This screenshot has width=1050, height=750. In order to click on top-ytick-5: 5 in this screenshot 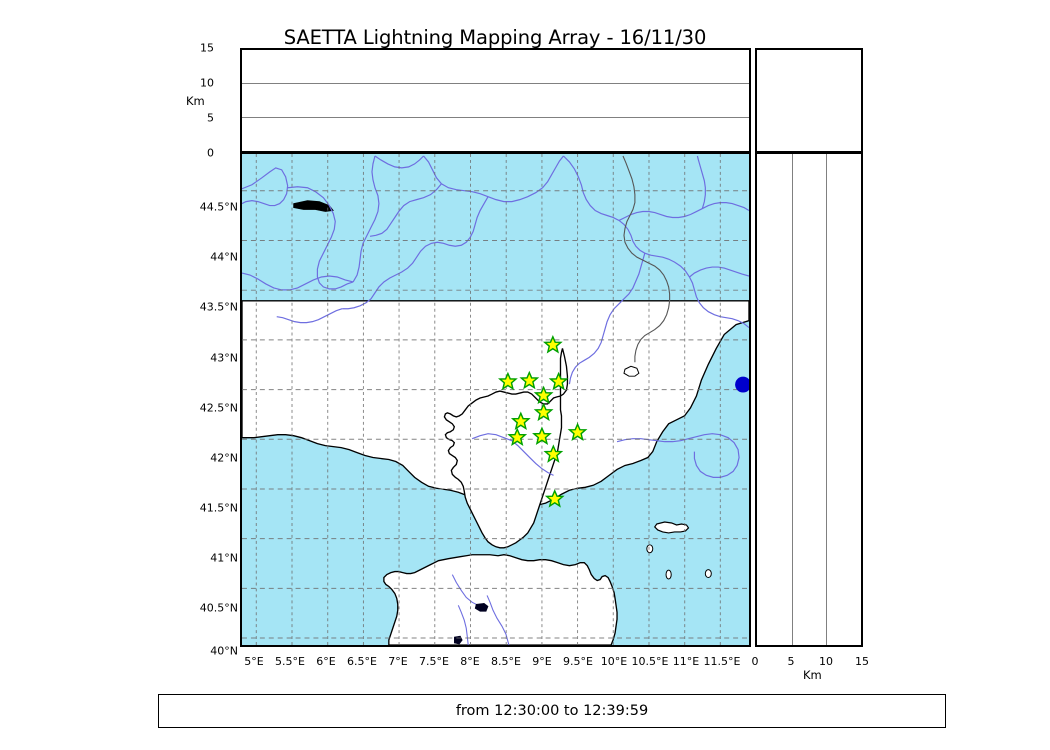, I will do `click(210, 118)`.